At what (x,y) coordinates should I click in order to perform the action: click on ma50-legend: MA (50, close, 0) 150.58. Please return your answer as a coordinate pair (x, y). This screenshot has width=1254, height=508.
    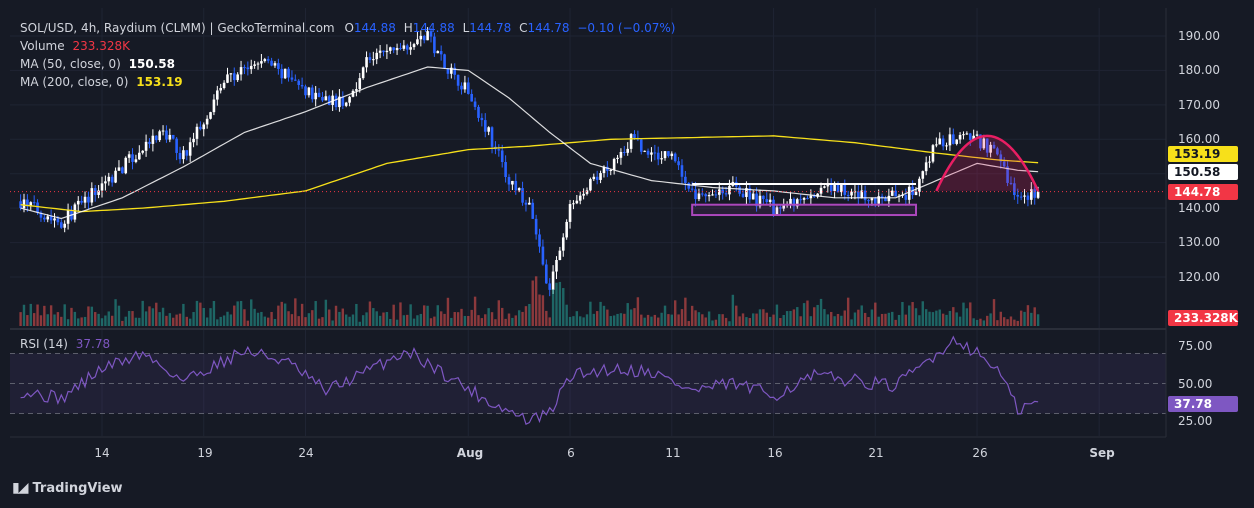
    Looking at the image, I should click on (97, 64).